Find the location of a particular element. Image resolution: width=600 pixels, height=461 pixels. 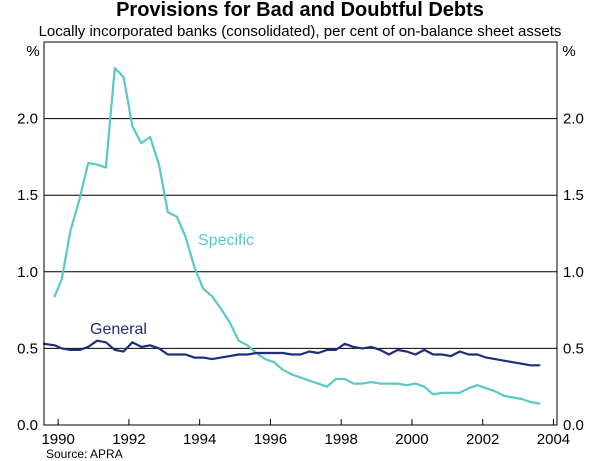

y-tick-label-right: 1.5 is located at coordinates (573, 195).